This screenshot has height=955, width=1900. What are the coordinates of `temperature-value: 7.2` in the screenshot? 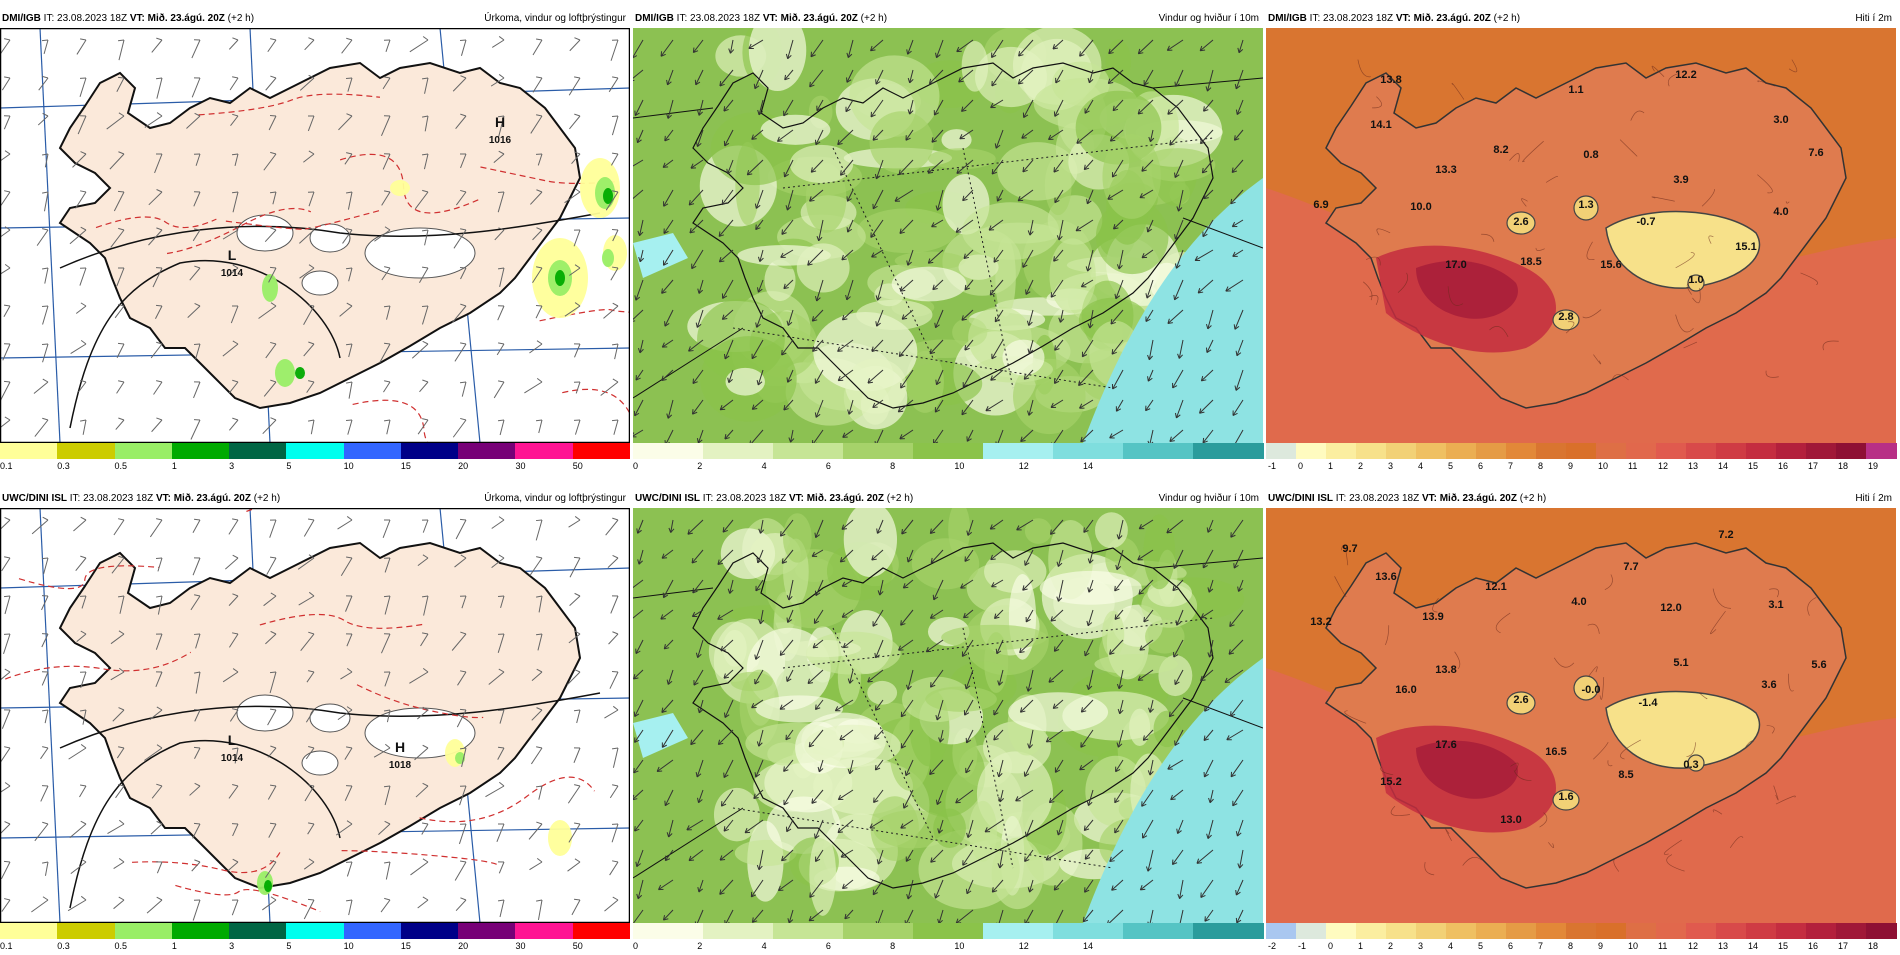 It's located at (1725, 535).